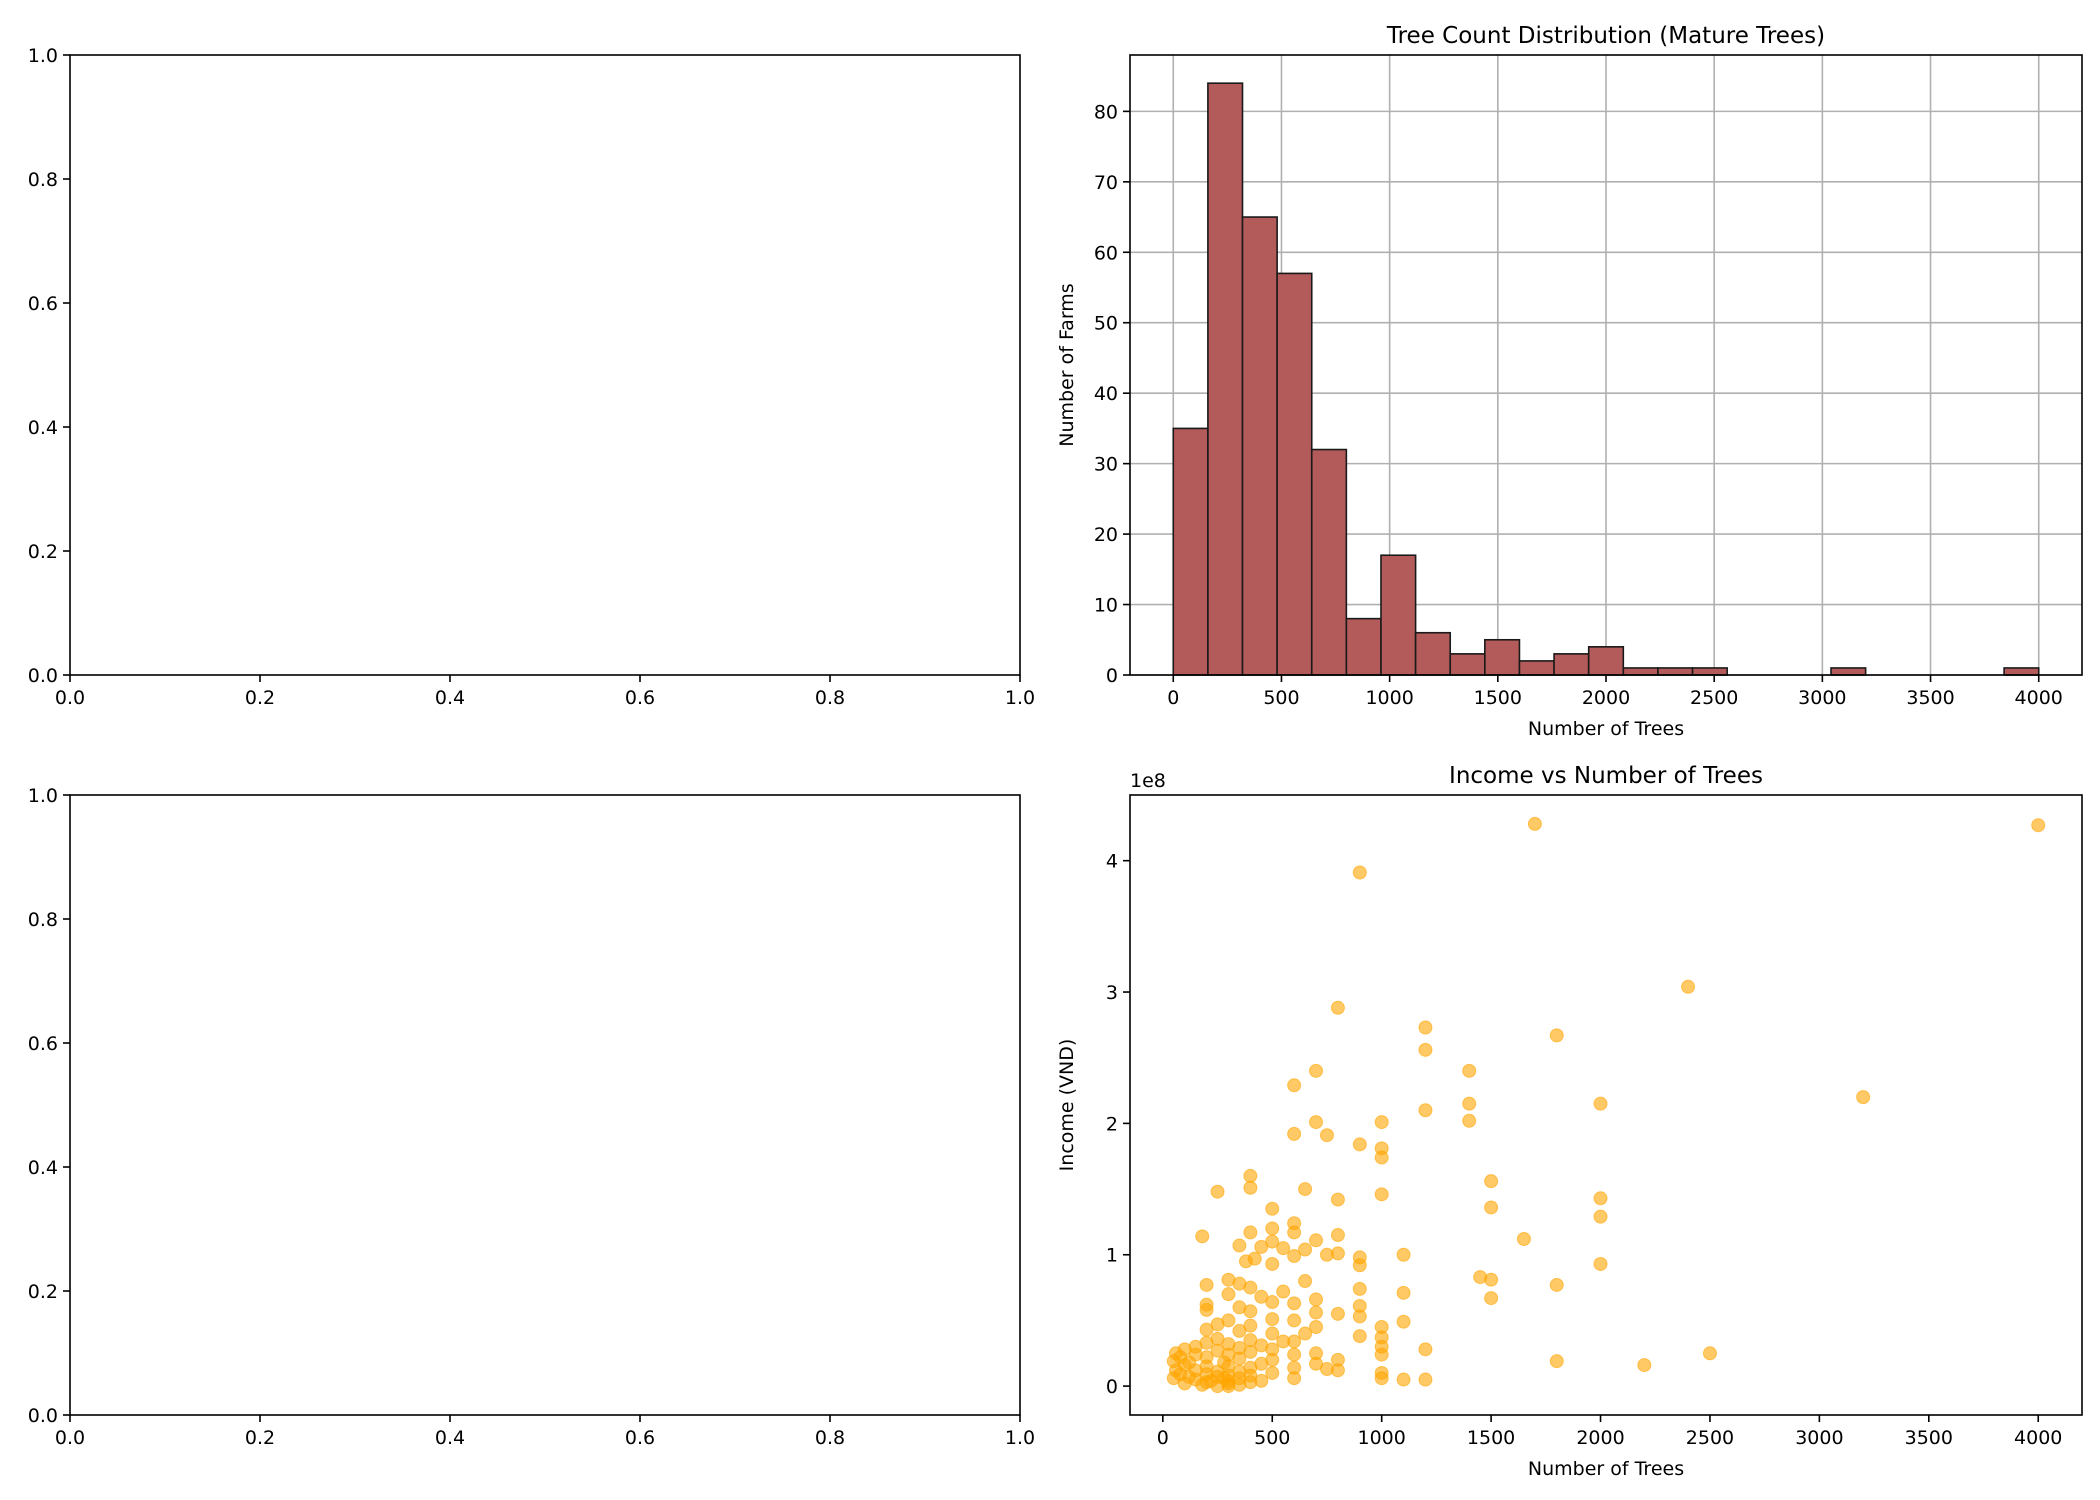  Describe the element at coordinates (1106, 324) in the screenshot. I see `y-tick-label: 50` at that location.